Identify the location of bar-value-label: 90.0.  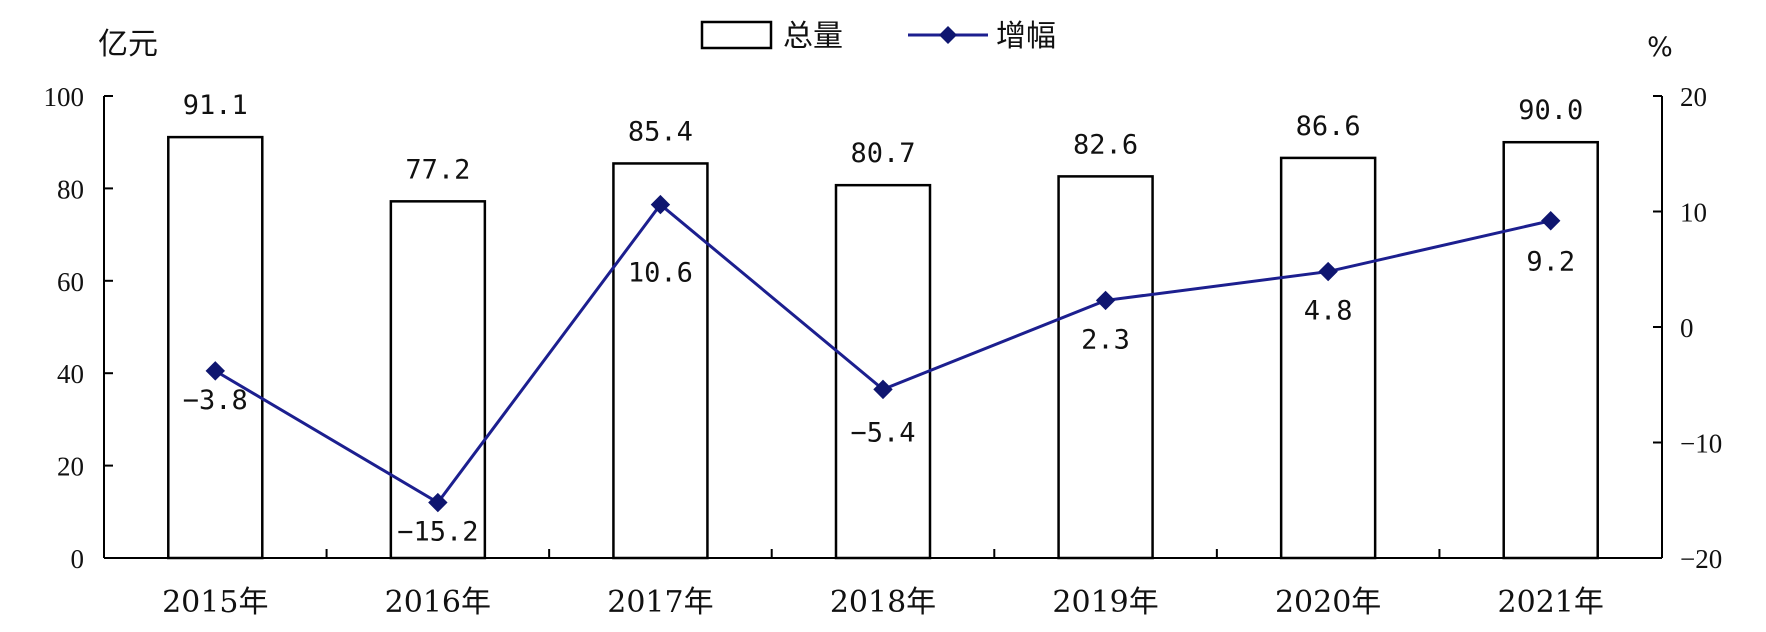
(1550, 110).